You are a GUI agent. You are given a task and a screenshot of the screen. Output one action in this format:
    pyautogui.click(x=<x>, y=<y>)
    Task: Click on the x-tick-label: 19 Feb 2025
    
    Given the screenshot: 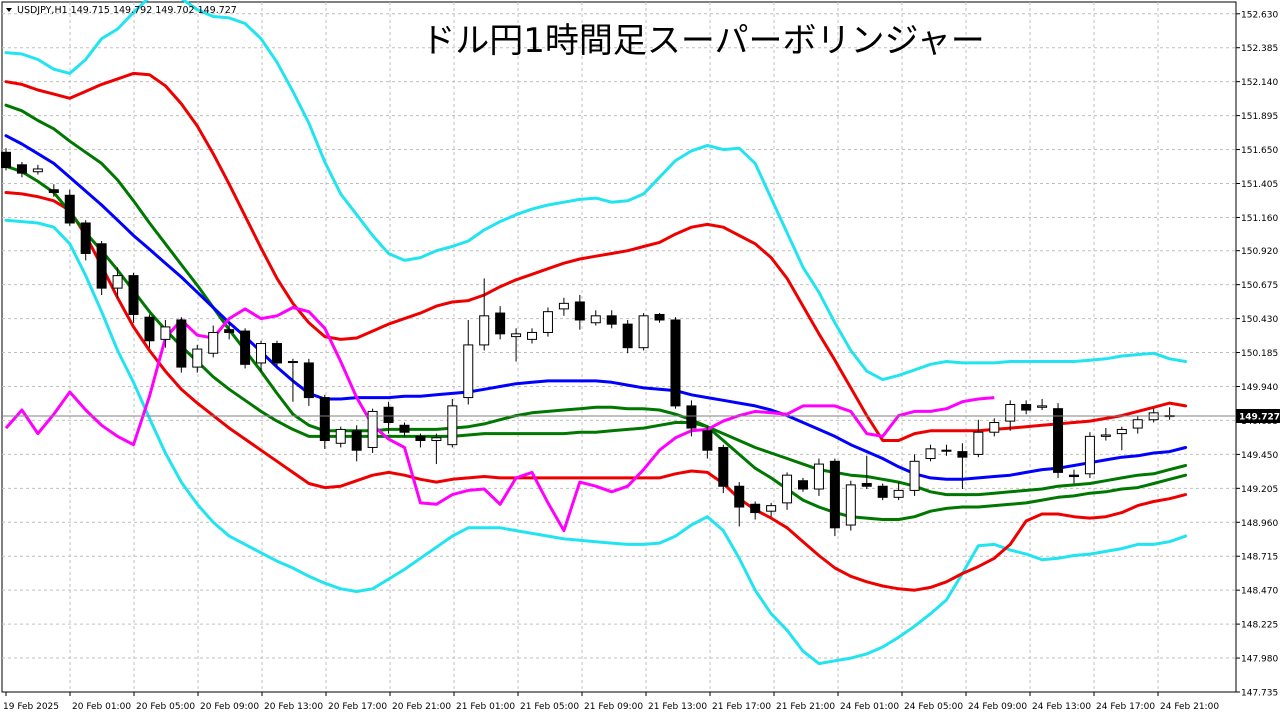 What is the action you would take?
    pyautogui.click(x=31, y=707)
    